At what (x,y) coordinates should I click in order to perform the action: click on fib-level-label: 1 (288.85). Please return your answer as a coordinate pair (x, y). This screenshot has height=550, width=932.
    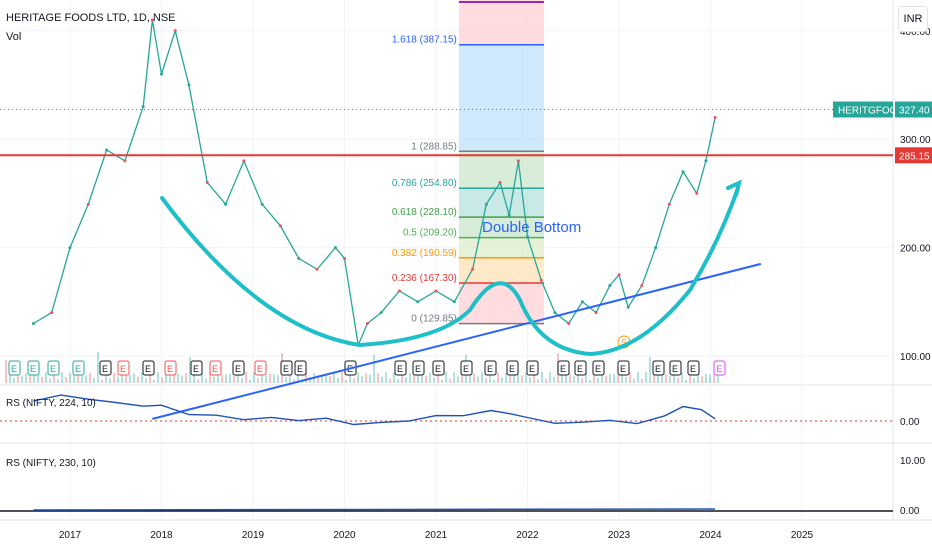
    Looking at the image, I should click on (434, 146).